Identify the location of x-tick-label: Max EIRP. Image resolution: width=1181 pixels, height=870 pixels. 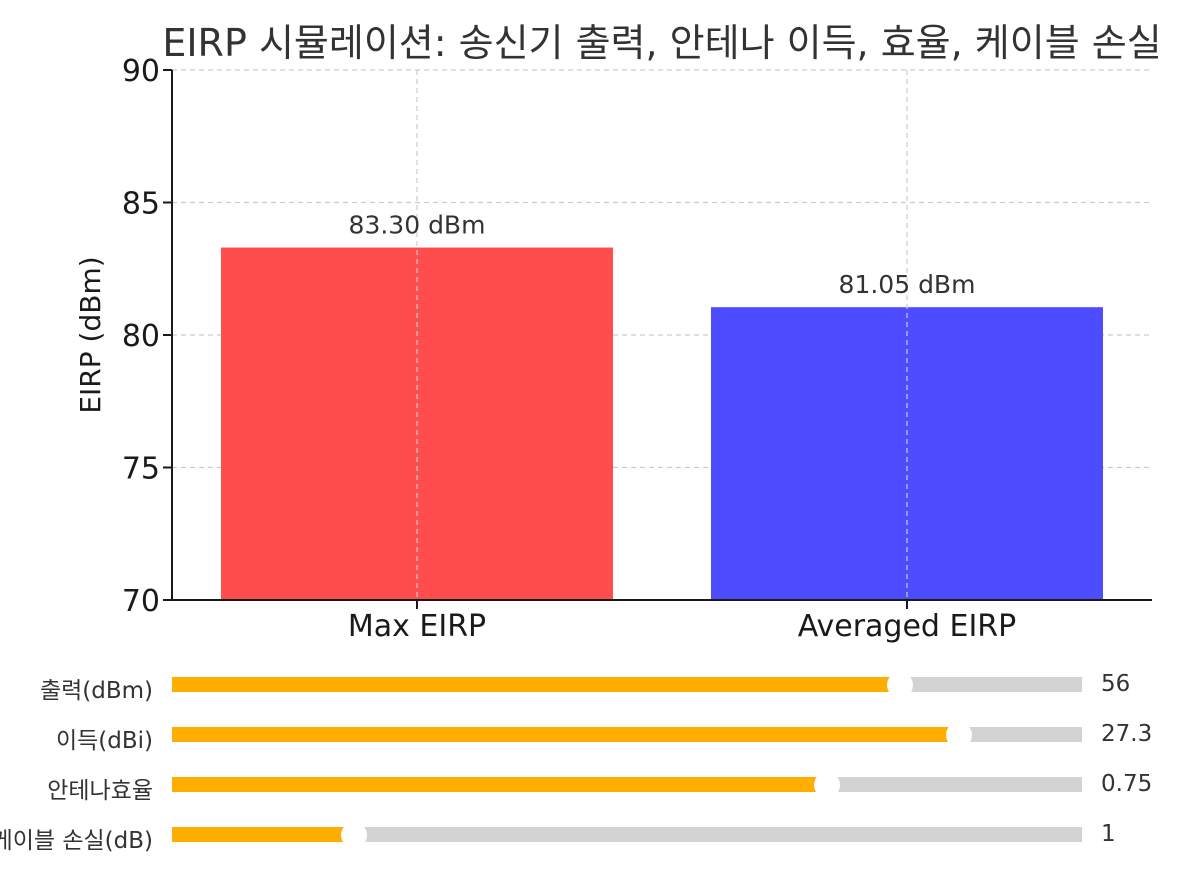
(417, 626).